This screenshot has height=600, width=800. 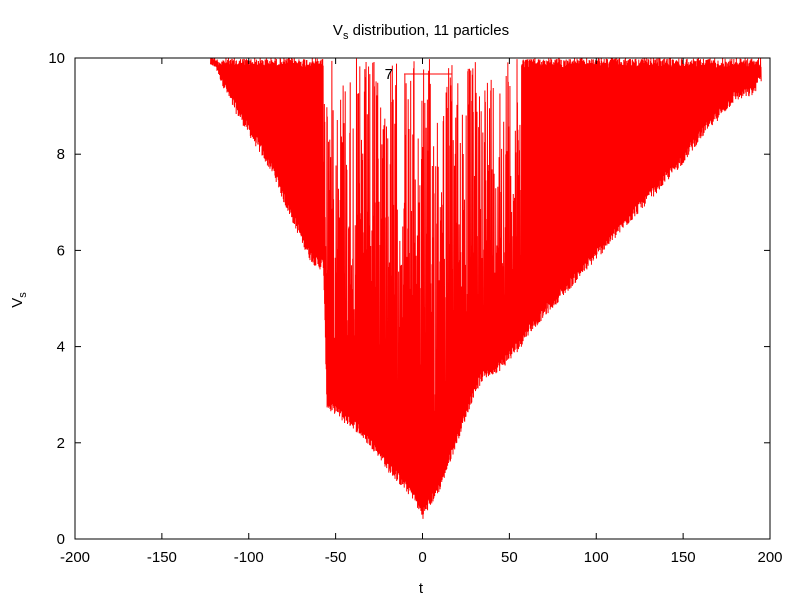 I want to click on chart-title-subscript: s, so click(x=346, y=36).